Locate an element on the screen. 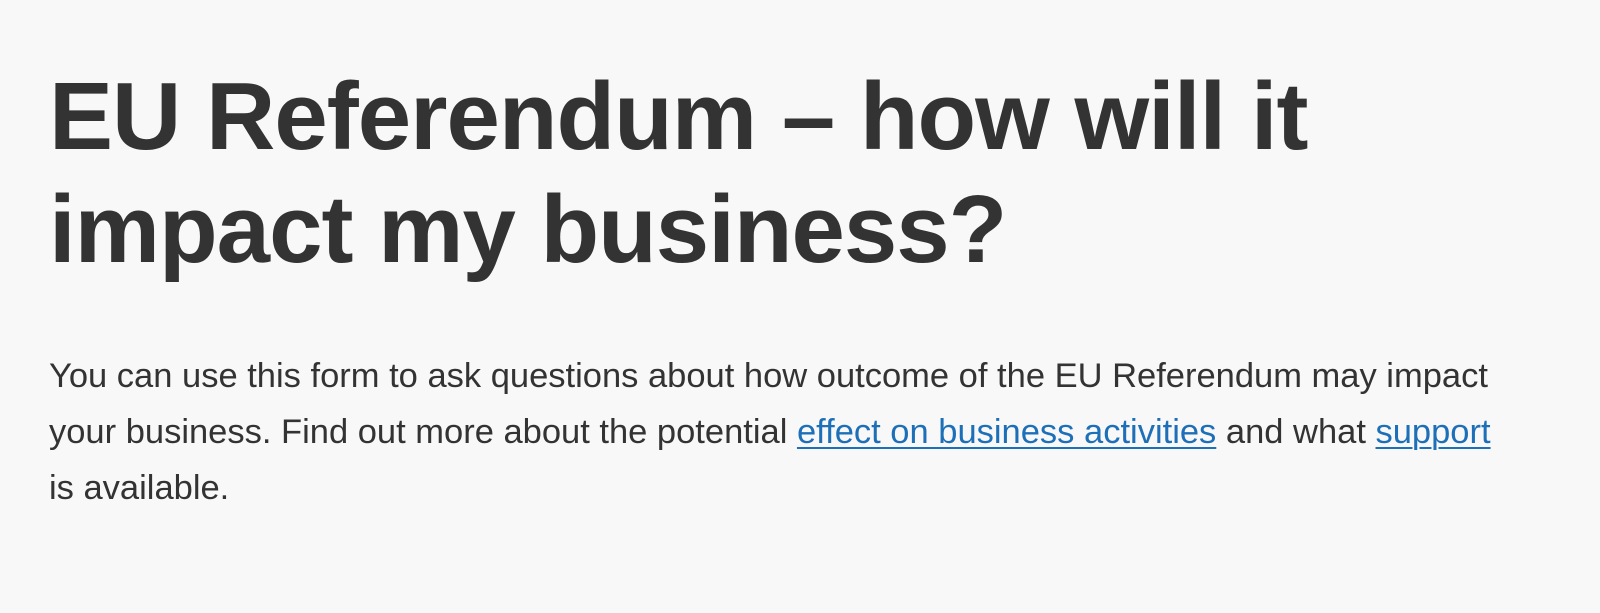  effect-on-business-activities-link: effect on business activities is located at coordinates (1006, 432).